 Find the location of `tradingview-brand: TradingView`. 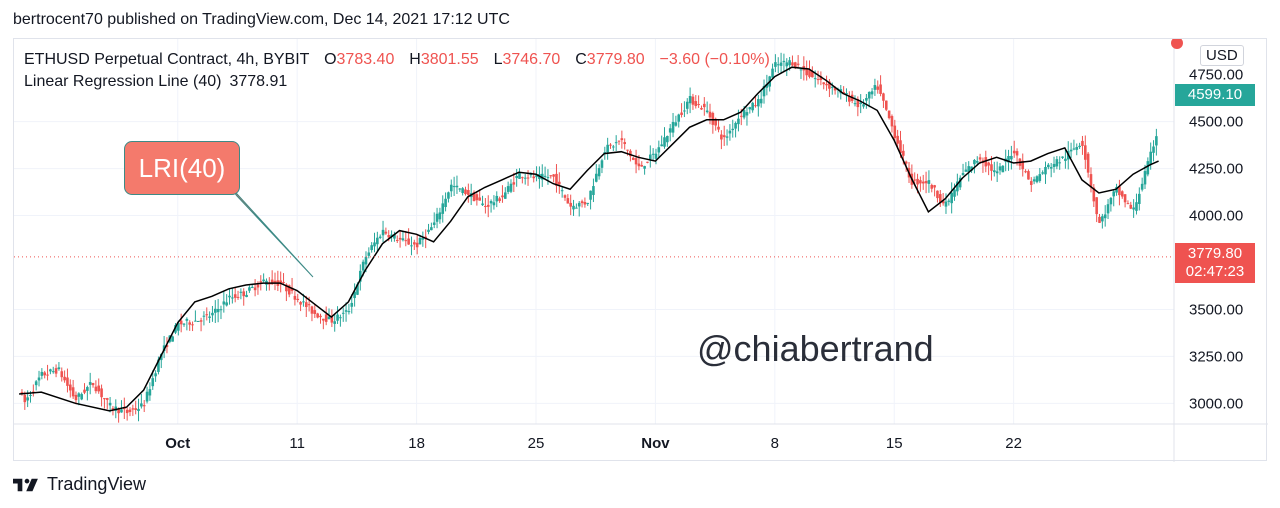

tradingview-brand: TradingView is located at coordinates (79, 484).